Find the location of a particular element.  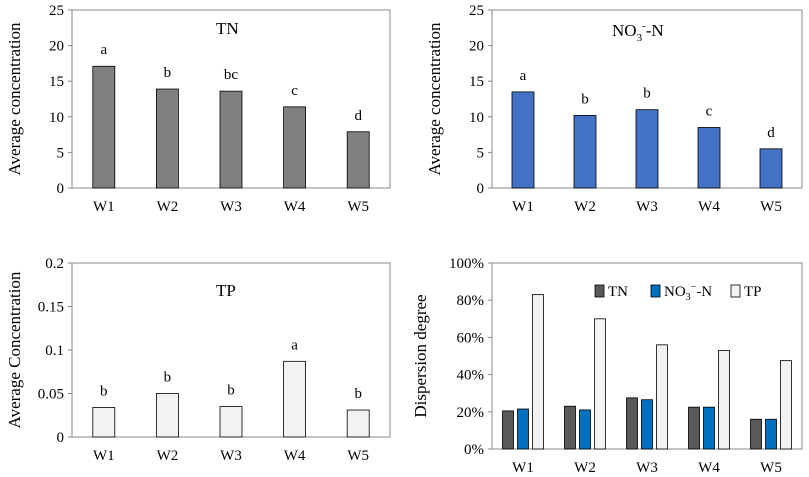

legend-main: NO is located at coordinates (675, 292).